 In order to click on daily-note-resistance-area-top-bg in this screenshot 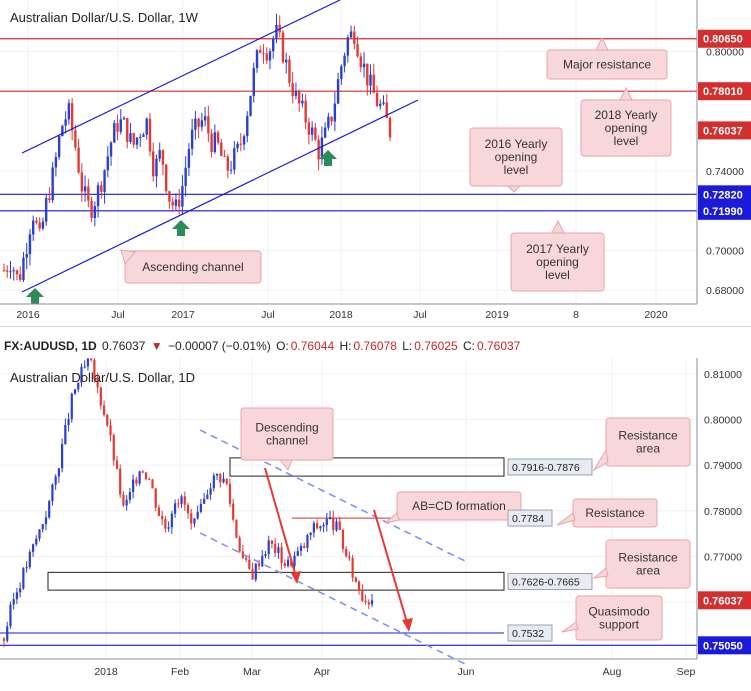, I will do `click(648, 442)`.